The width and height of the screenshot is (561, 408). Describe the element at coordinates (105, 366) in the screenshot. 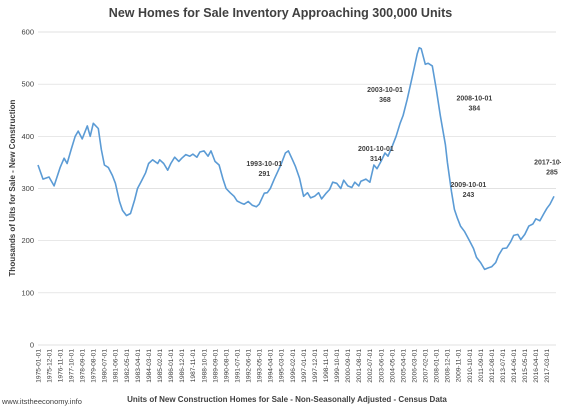

I see `x-tick-label: 1980-07-01` at that location.